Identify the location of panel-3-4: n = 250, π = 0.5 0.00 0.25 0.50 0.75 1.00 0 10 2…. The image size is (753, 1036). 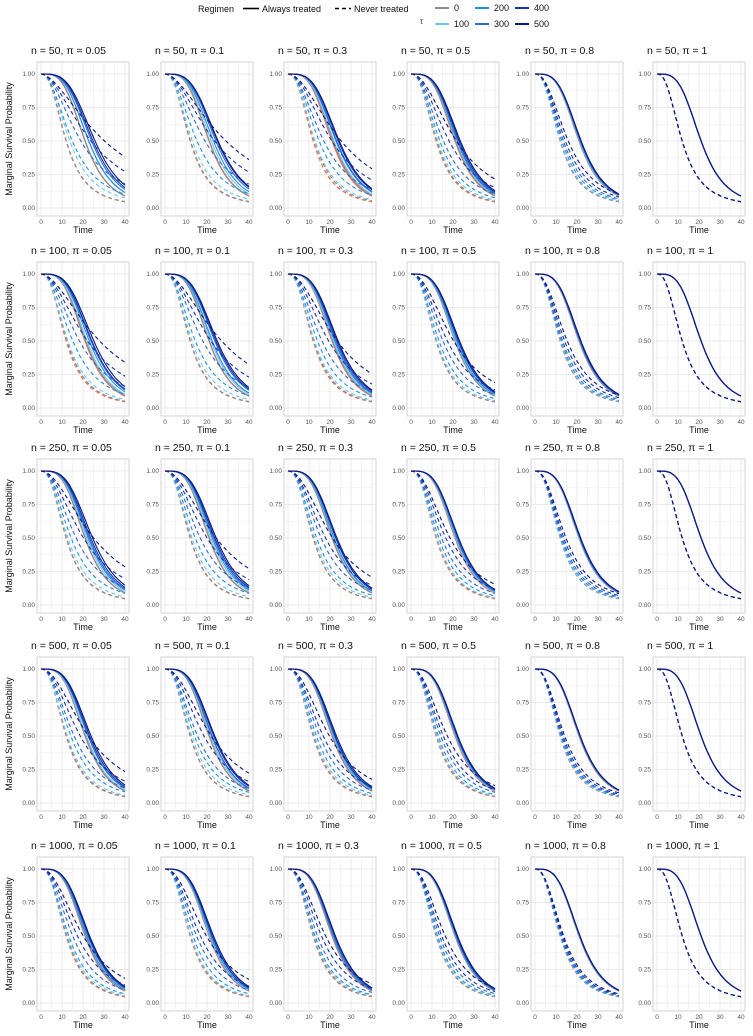
(446, 537).